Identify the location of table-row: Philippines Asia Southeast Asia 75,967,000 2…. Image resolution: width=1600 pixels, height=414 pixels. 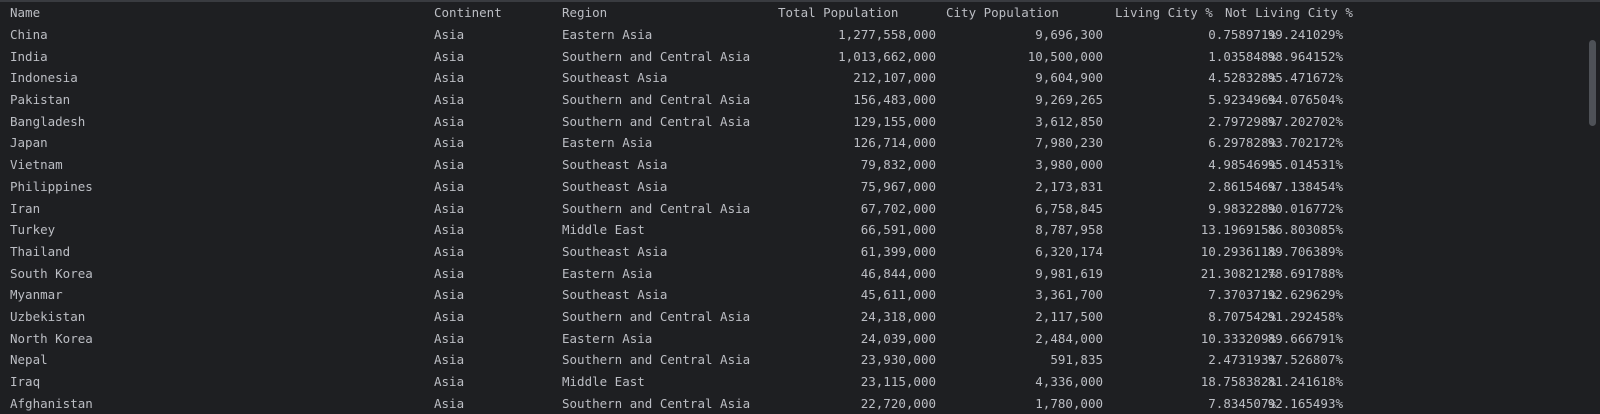
(790, 187).